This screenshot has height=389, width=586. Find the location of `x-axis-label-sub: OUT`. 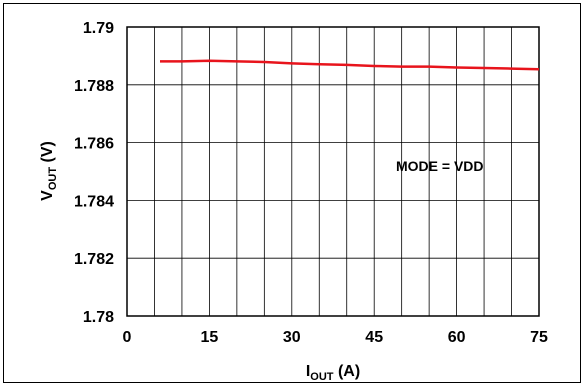

x-axis-label-sub: OUT is located at coordinates (322, 377).